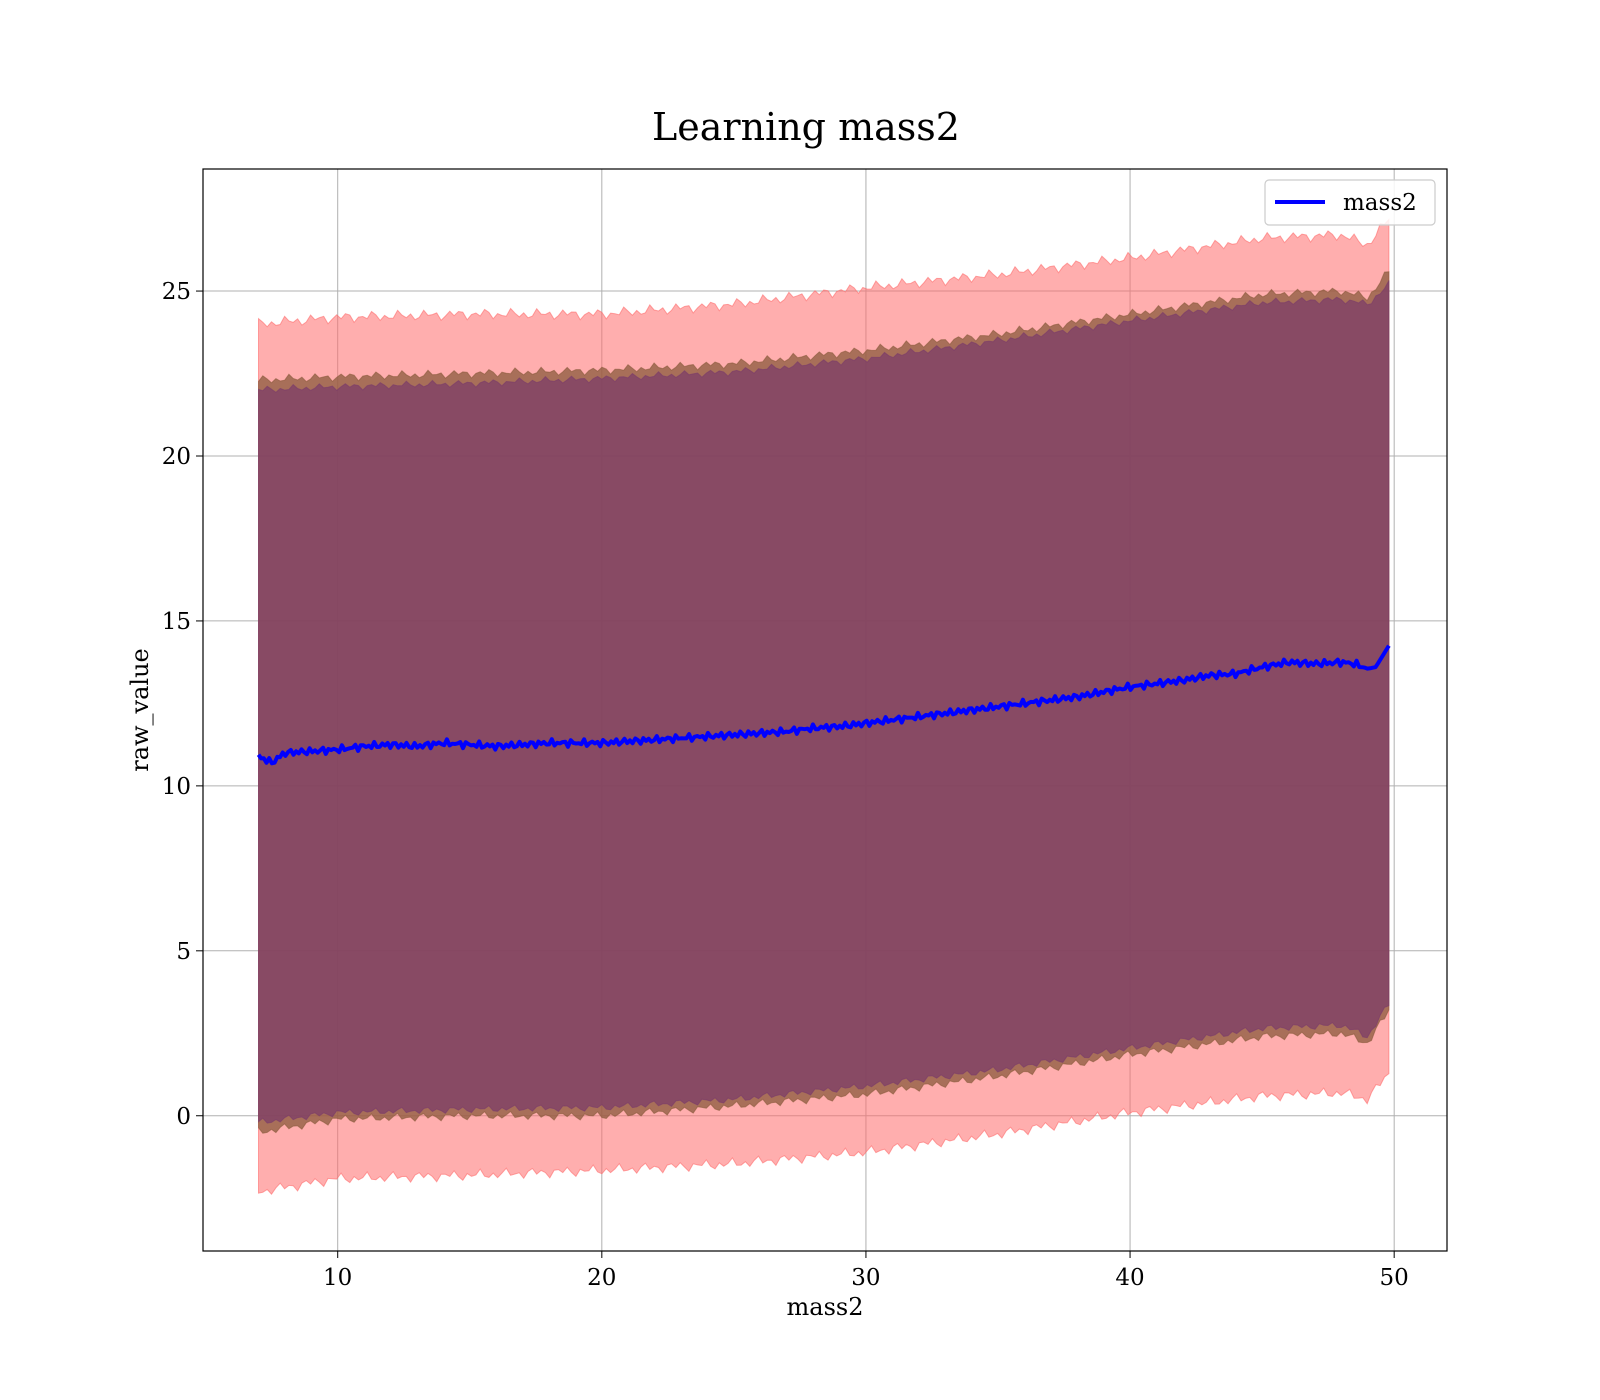 The height and width of the screenshot is (1400, 1600). I want to click on legend-box, so click(1350, 202).